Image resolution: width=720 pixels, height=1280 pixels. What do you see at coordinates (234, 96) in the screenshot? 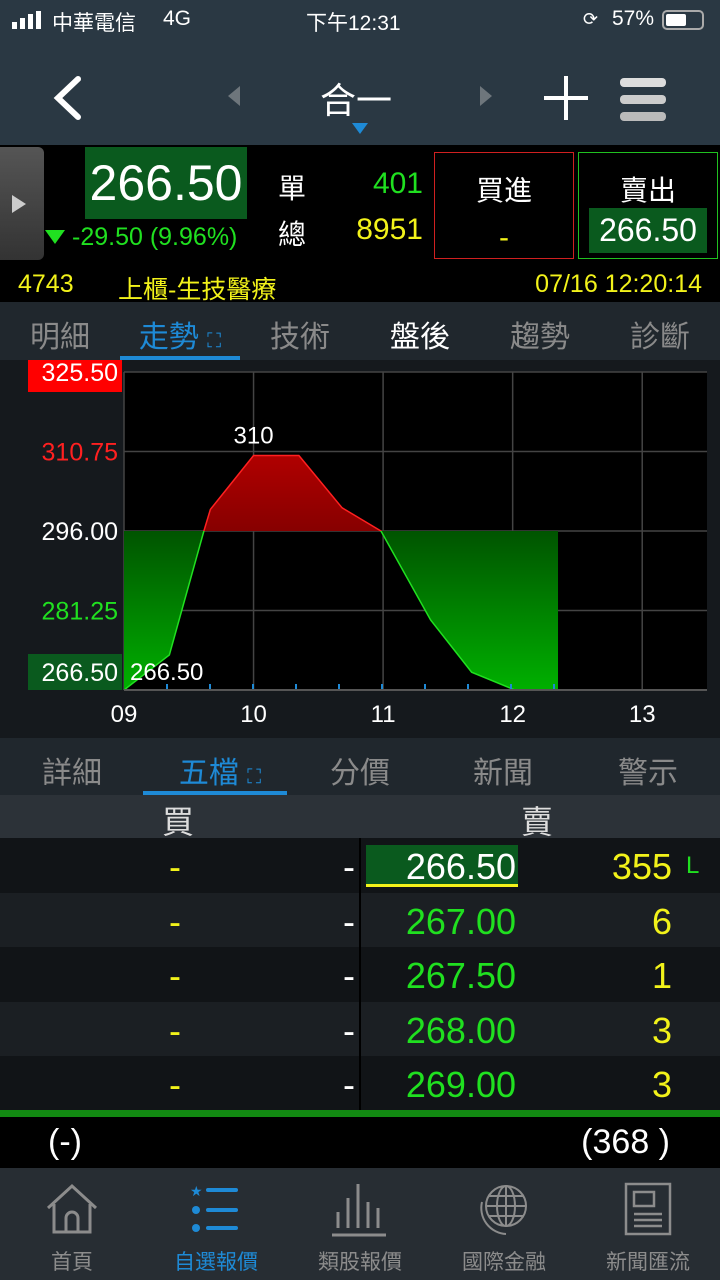
I see `prev-icon` at bounding box center [234, 96].